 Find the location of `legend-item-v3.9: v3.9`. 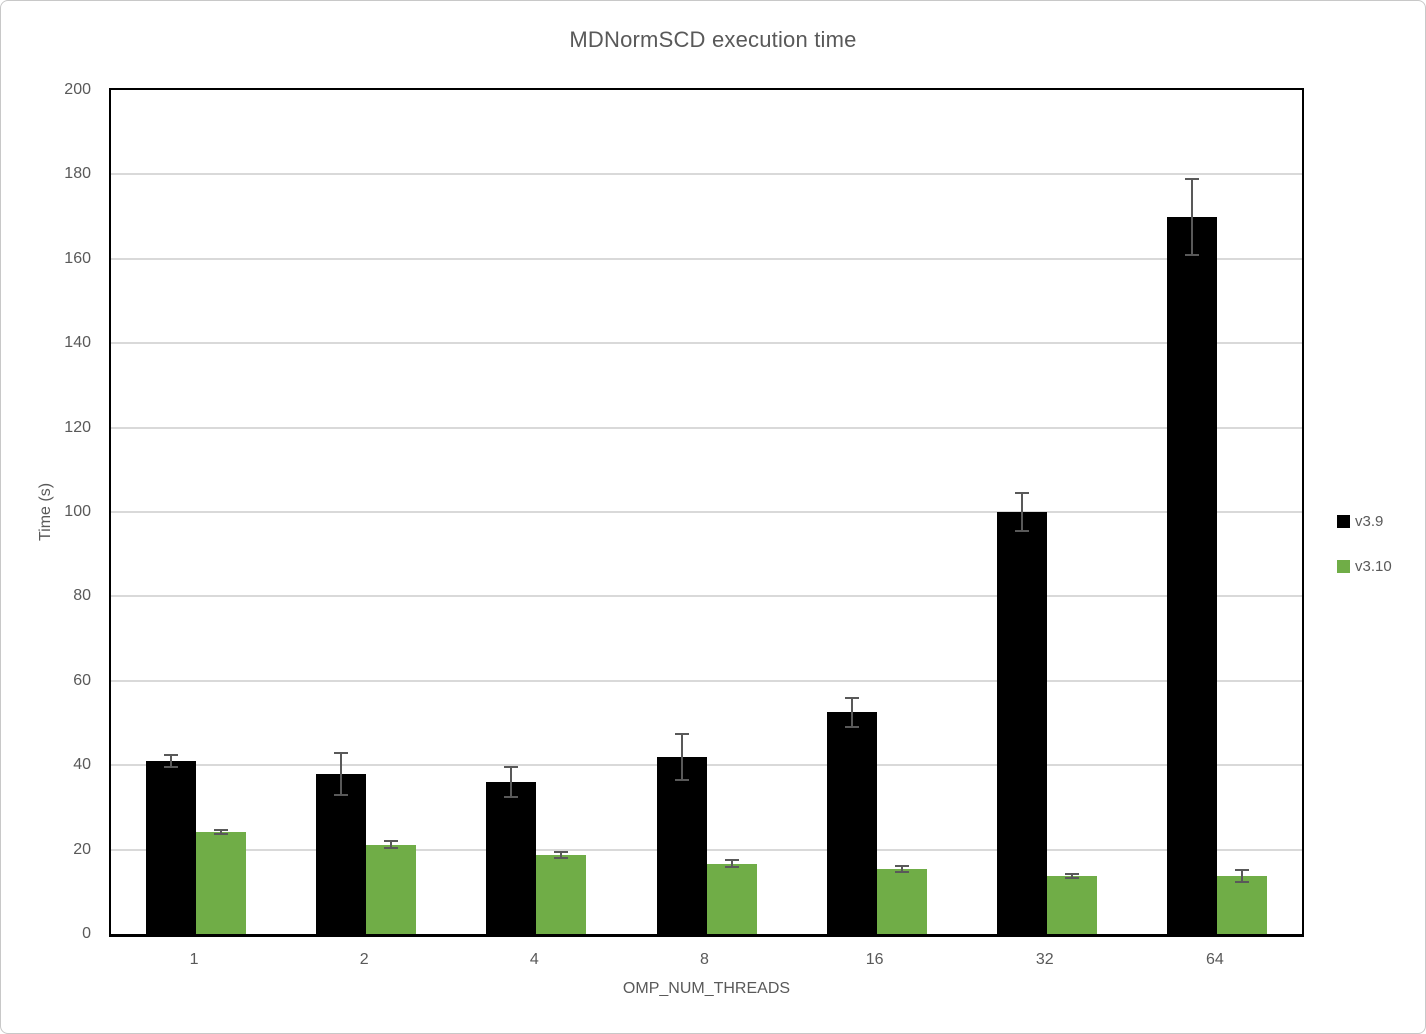

legend-item-v3.9: v3.9 is located at coordinates (1364, 521).